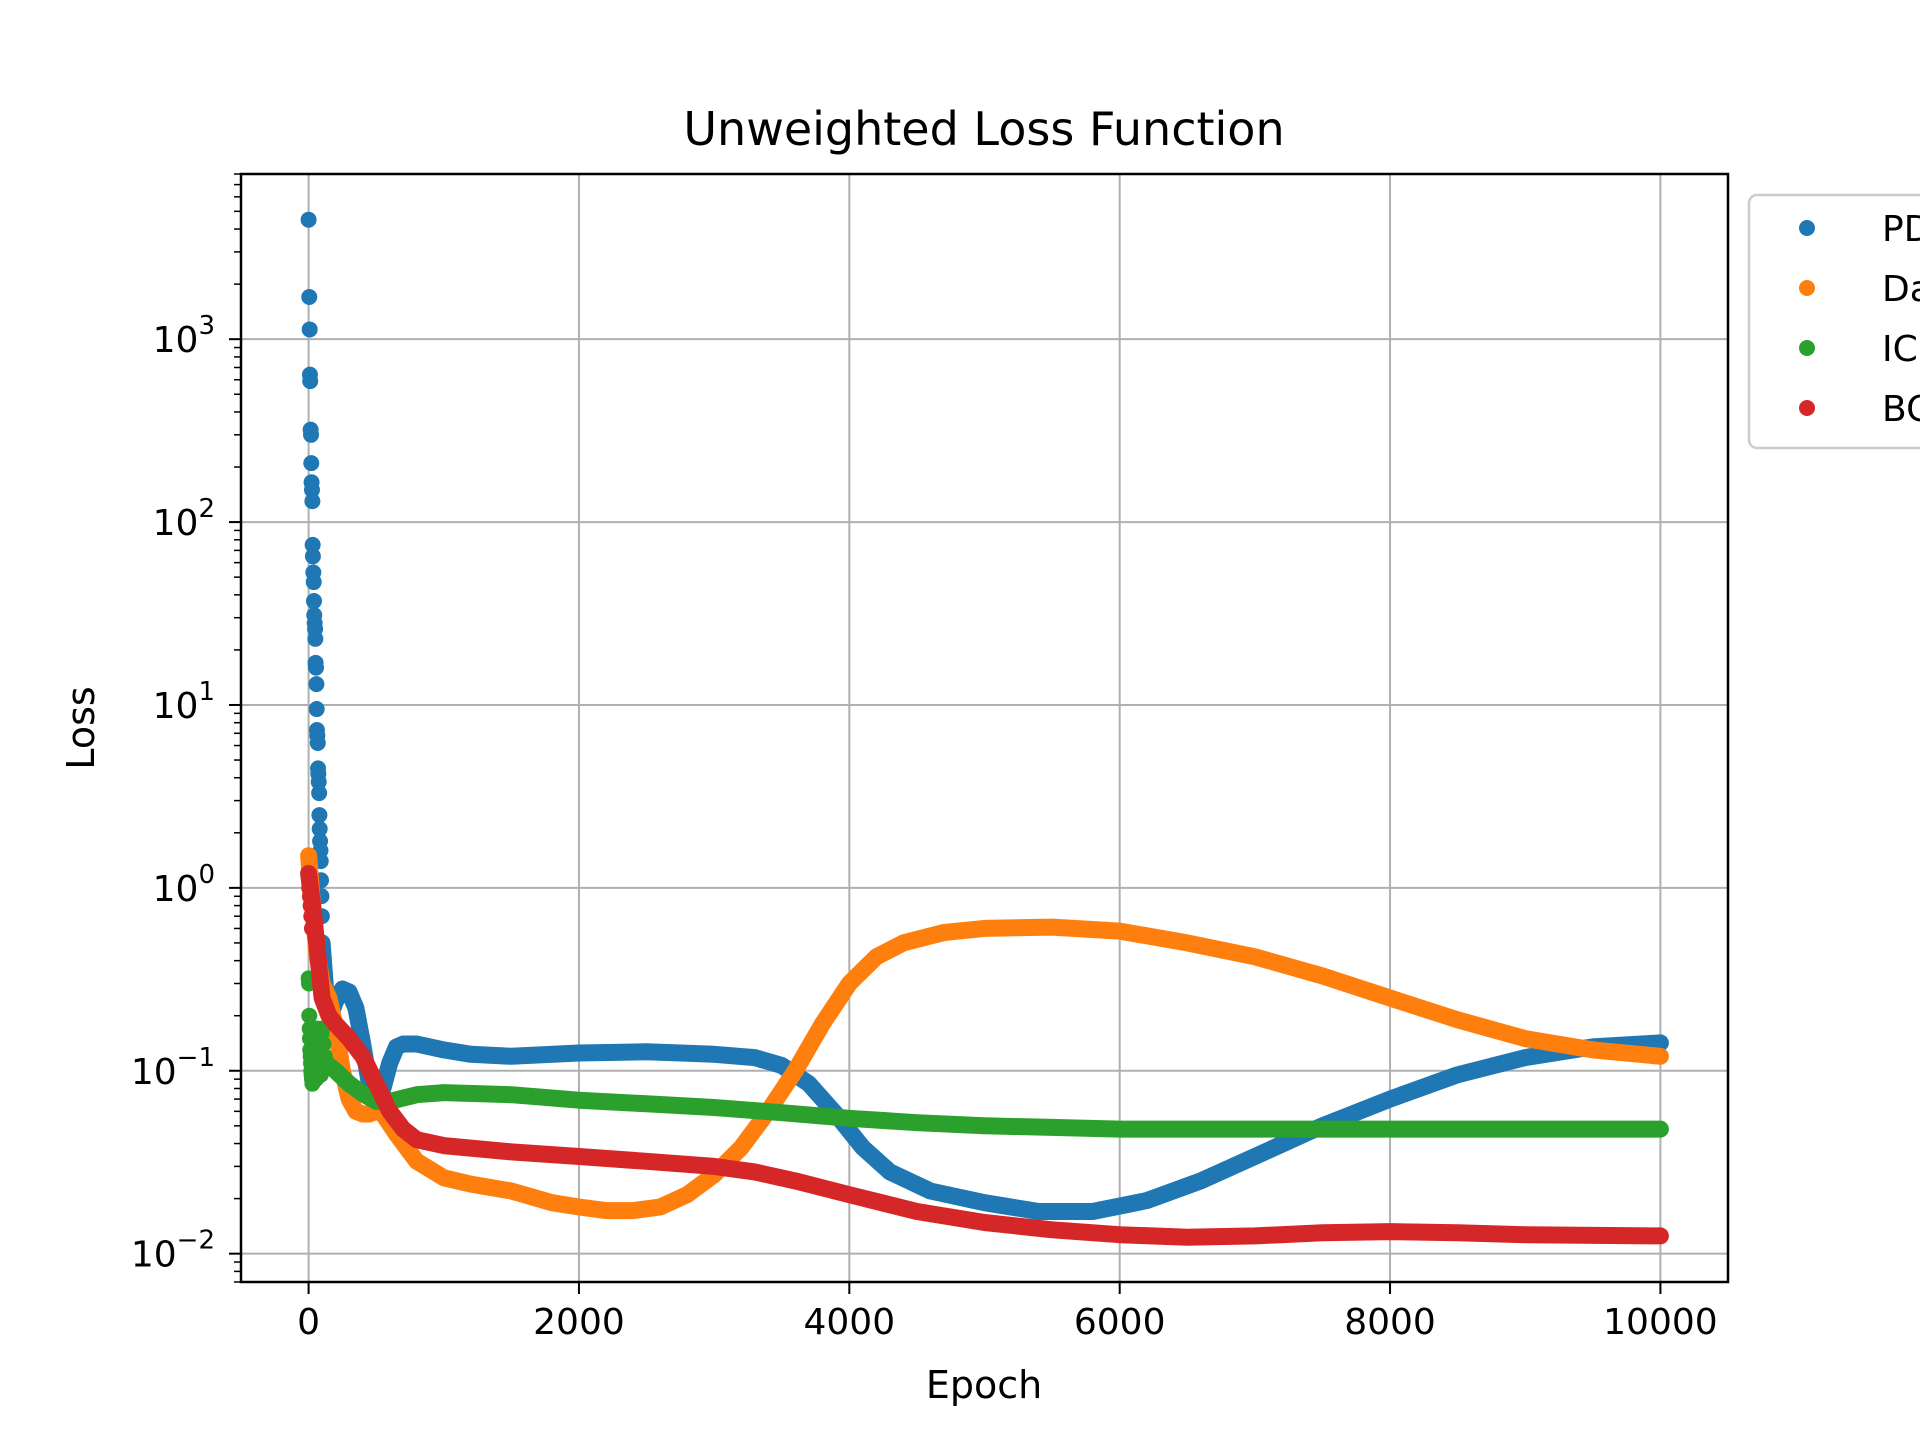 This screenshot has width=1920, height=1440. I want to click on y-tick-exponent: 2, so click(206, 509).